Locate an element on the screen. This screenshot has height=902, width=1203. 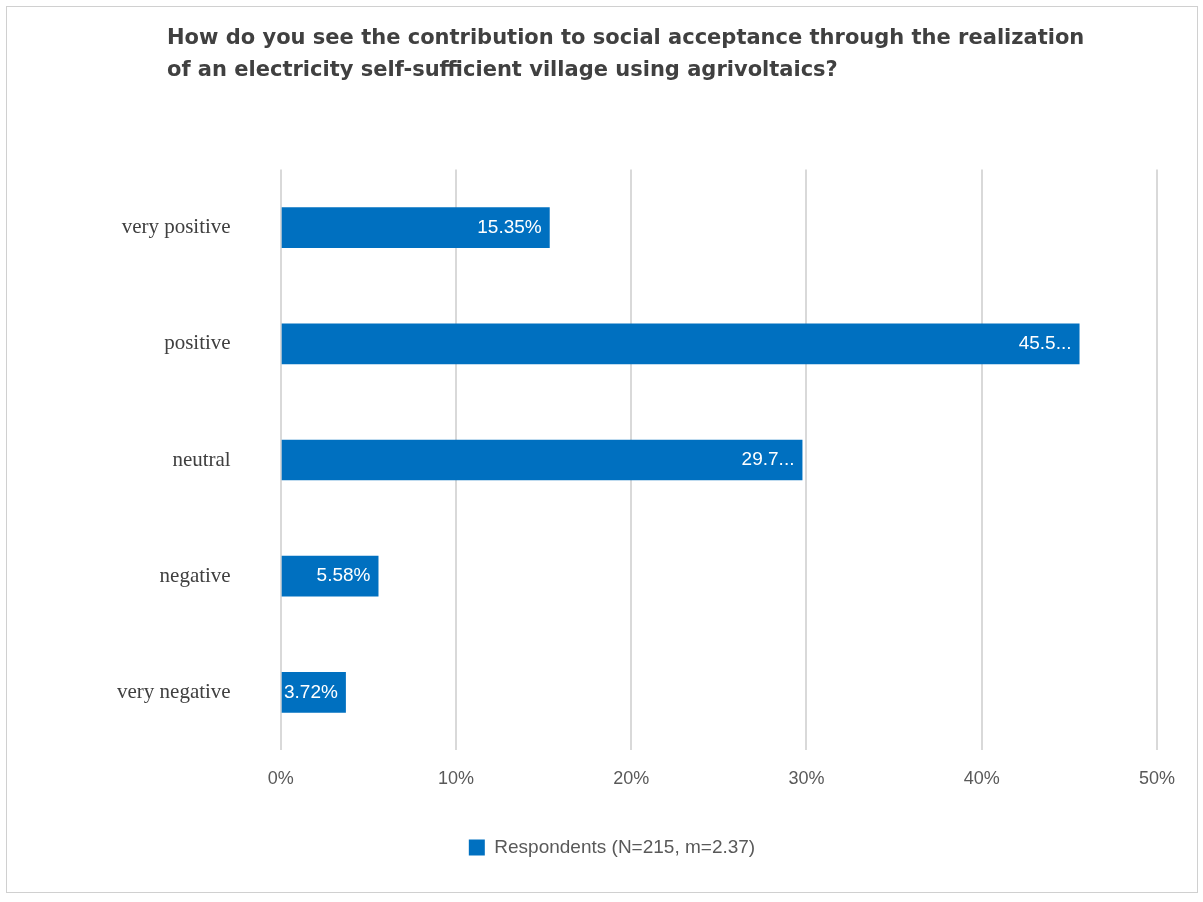
x-tick-label: 40% is located at coordinates (981, 778).